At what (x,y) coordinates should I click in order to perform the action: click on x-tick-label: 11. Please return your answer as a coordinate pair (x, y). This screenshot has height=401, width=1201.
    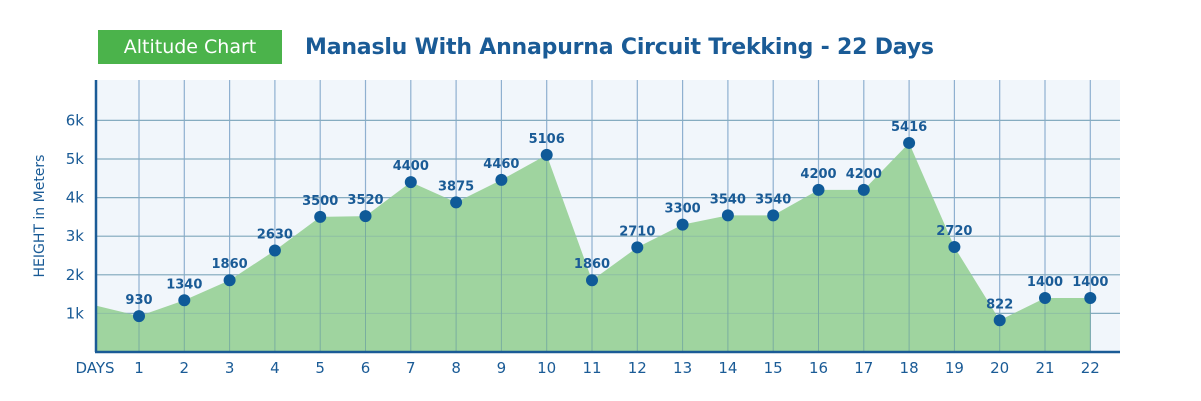
    Looking at the image, I should click on (591, 368).